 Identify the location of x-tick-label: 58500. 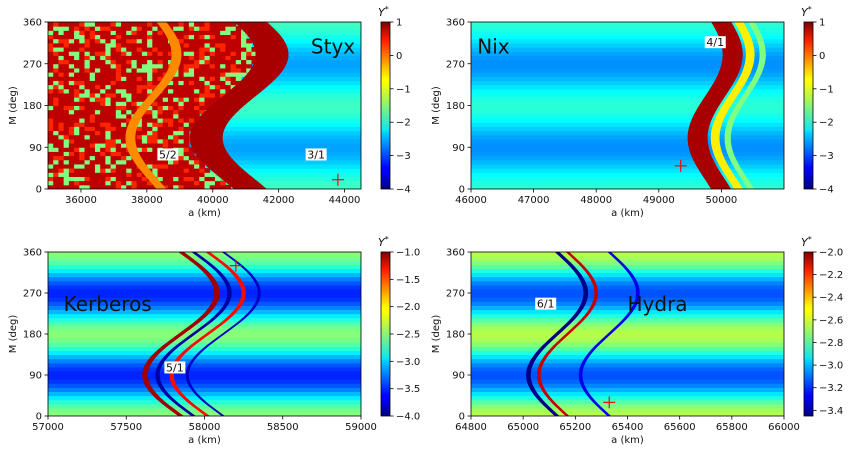
(283, 427).